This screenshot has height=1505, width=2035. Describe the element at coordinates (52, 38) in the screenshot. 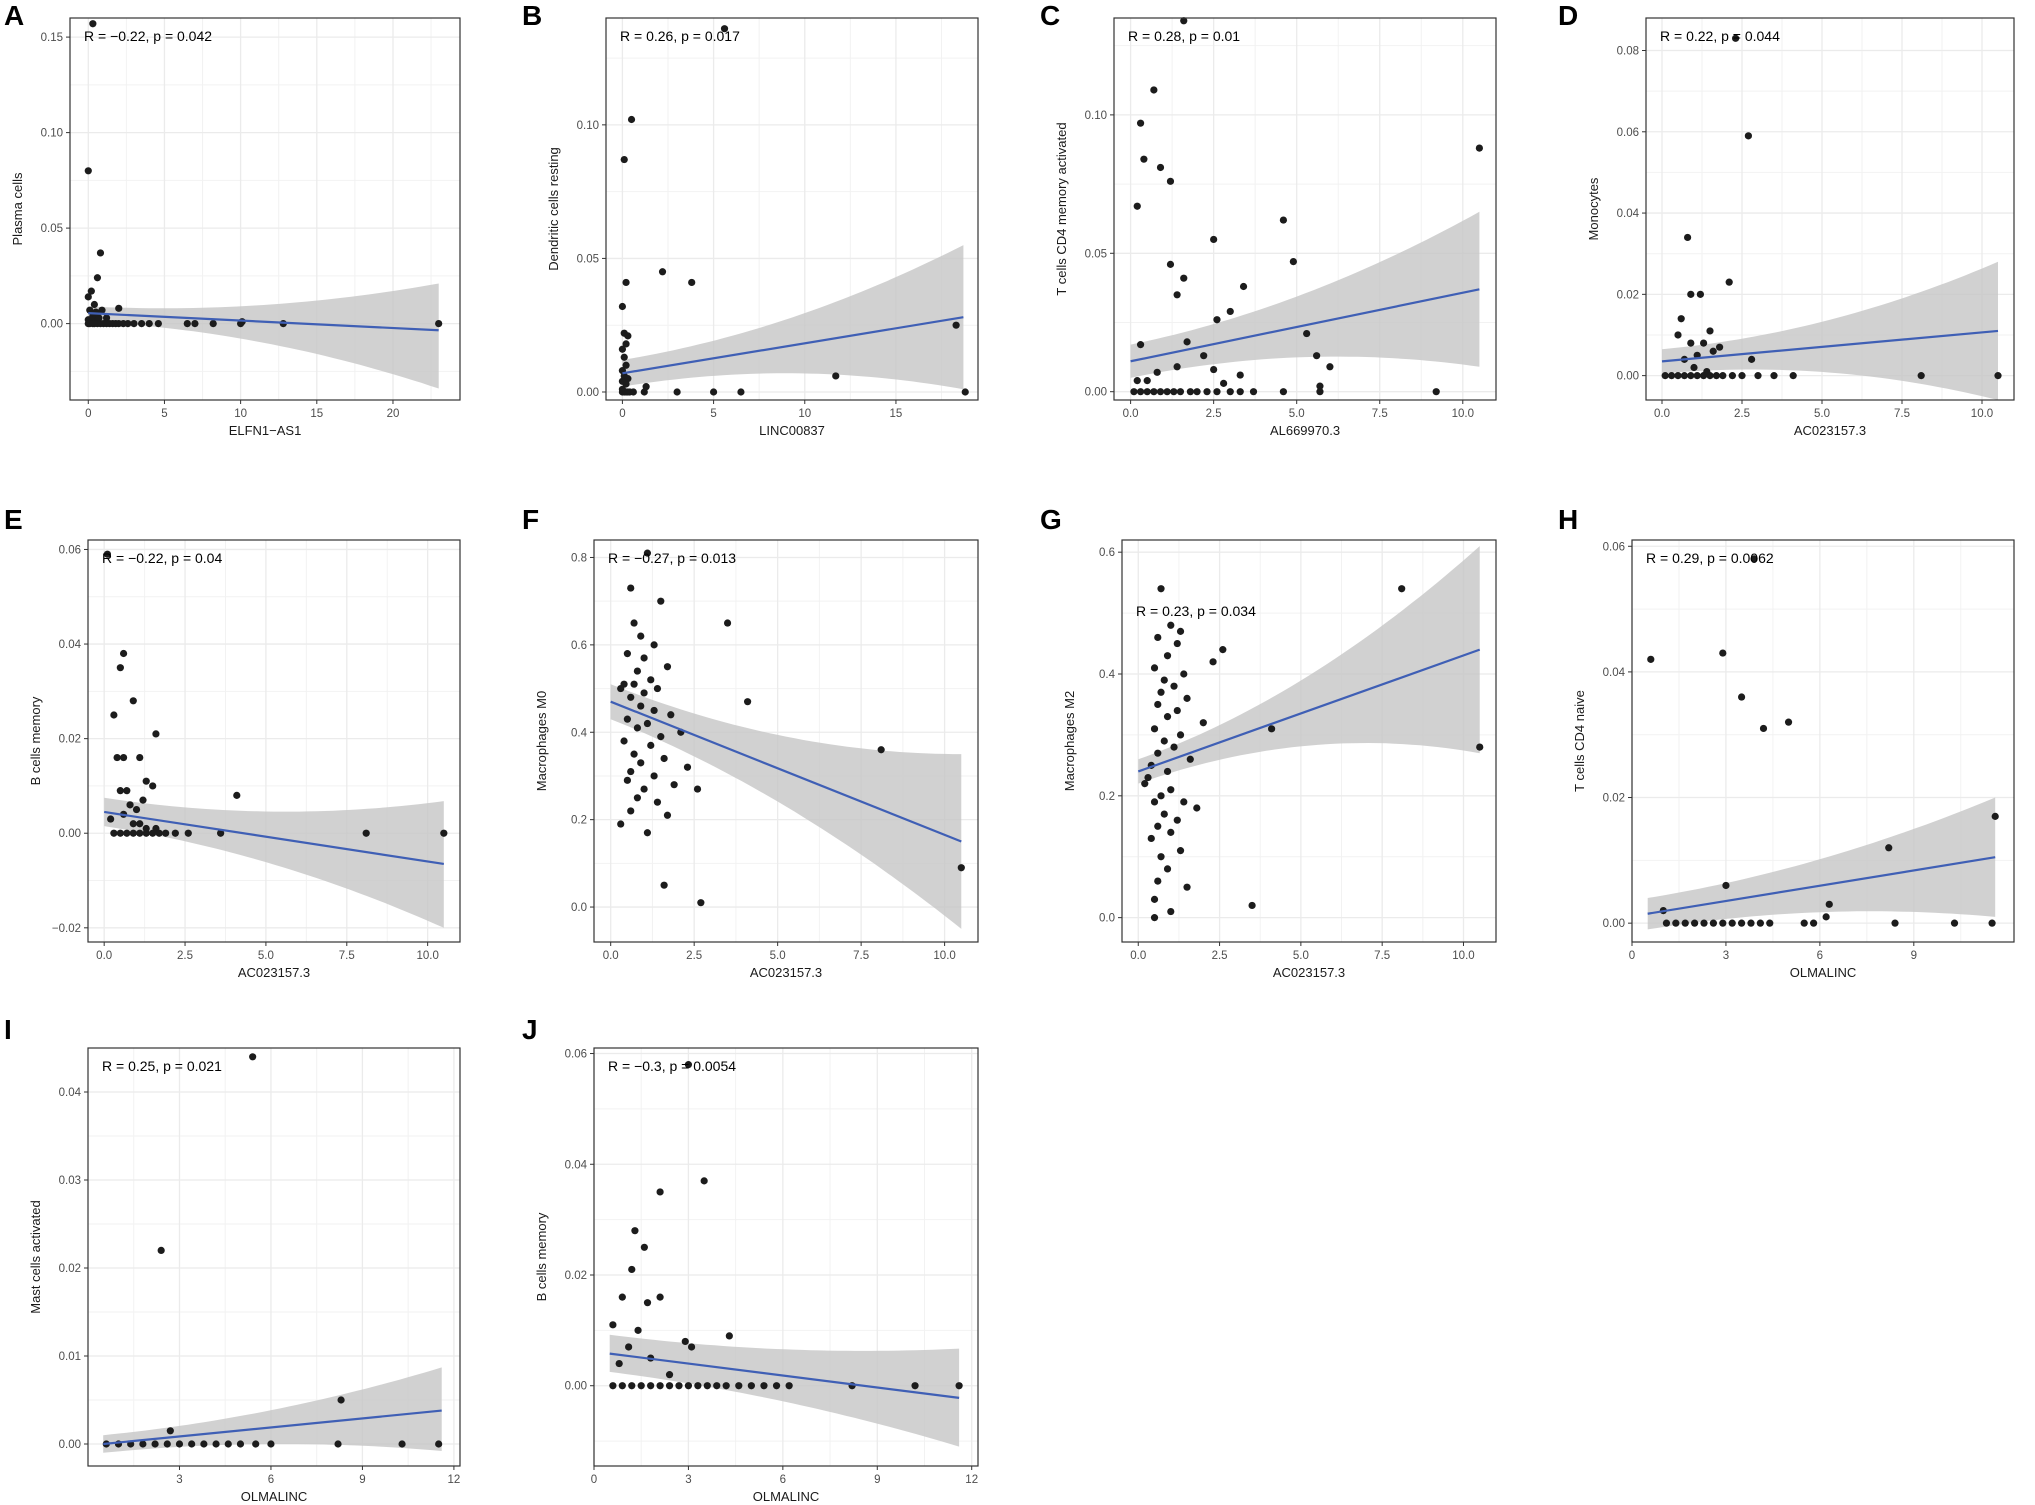

I see `y-tick-label: 0.15` at that location.